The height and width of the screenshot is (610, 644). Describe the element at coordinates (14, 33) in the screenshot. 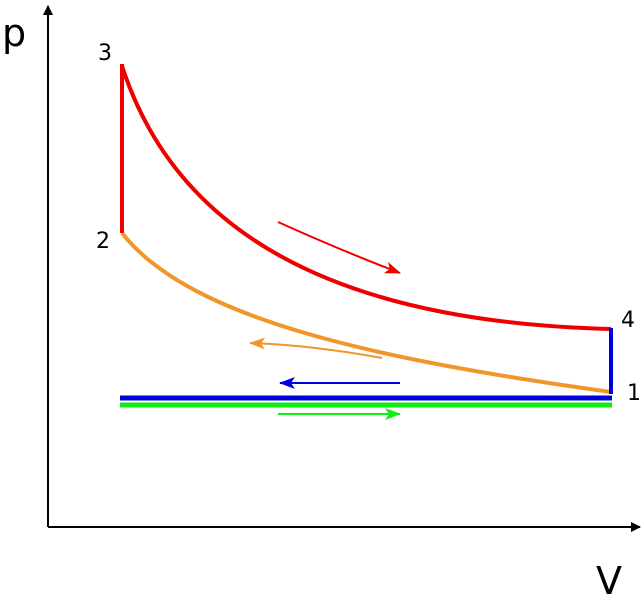

I see `y-axis-label: p` at that location.